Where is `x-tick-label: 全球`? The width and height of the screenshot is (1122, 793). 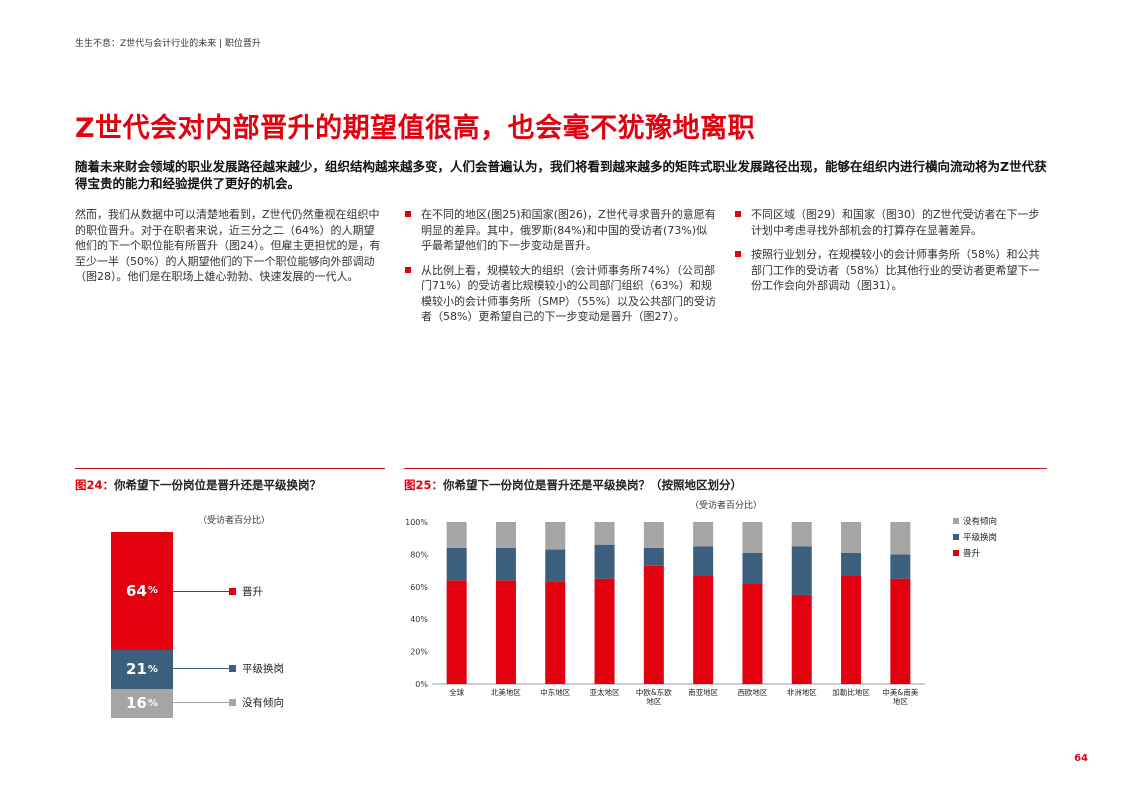
x-tick-label: 全球 is located at coordinates (456, 692).